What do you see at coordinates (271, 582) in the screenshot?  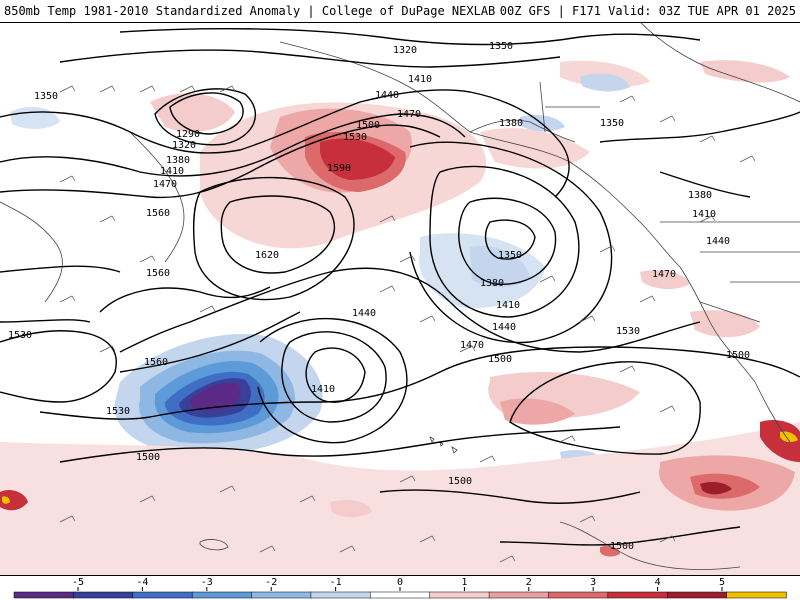 I see `colorbar-tick-label: -2` at bounding box center [271, 582].